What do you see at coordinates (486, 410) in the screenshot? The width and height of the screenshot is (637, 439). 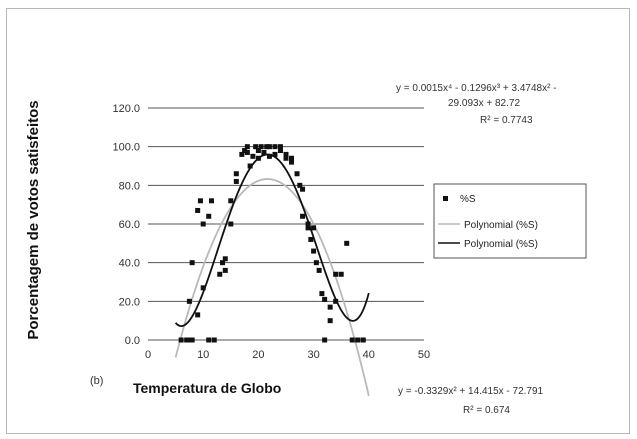 I see `quadratic-r2: R² = 0.674` at bounding box center [486, 410].